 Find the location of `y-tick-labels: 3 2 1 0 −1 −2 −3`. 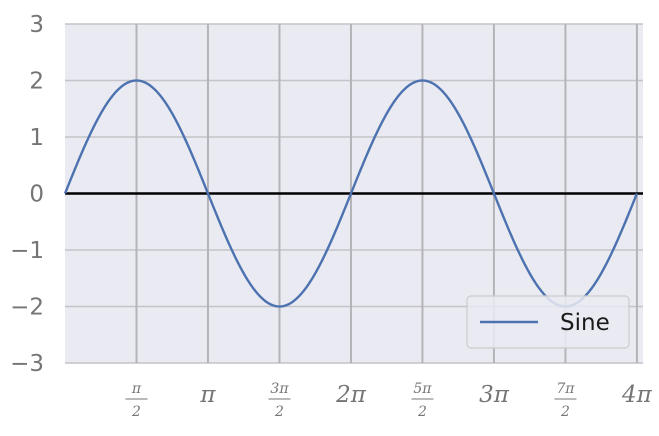

y-tick-labels: 3 2 1 0 −1 −2 −3 is located at coordinates (27, 194).